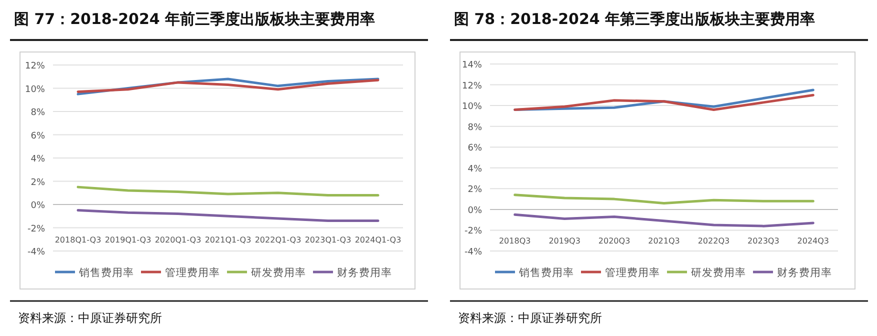 Image resolution: width=877 pixels, height=336 pixels. What do you see at coordinates (178, 239) in the screenshot?
I see `x-tick-label: 2020Q1-Q3` at bounding box center [178, 239].